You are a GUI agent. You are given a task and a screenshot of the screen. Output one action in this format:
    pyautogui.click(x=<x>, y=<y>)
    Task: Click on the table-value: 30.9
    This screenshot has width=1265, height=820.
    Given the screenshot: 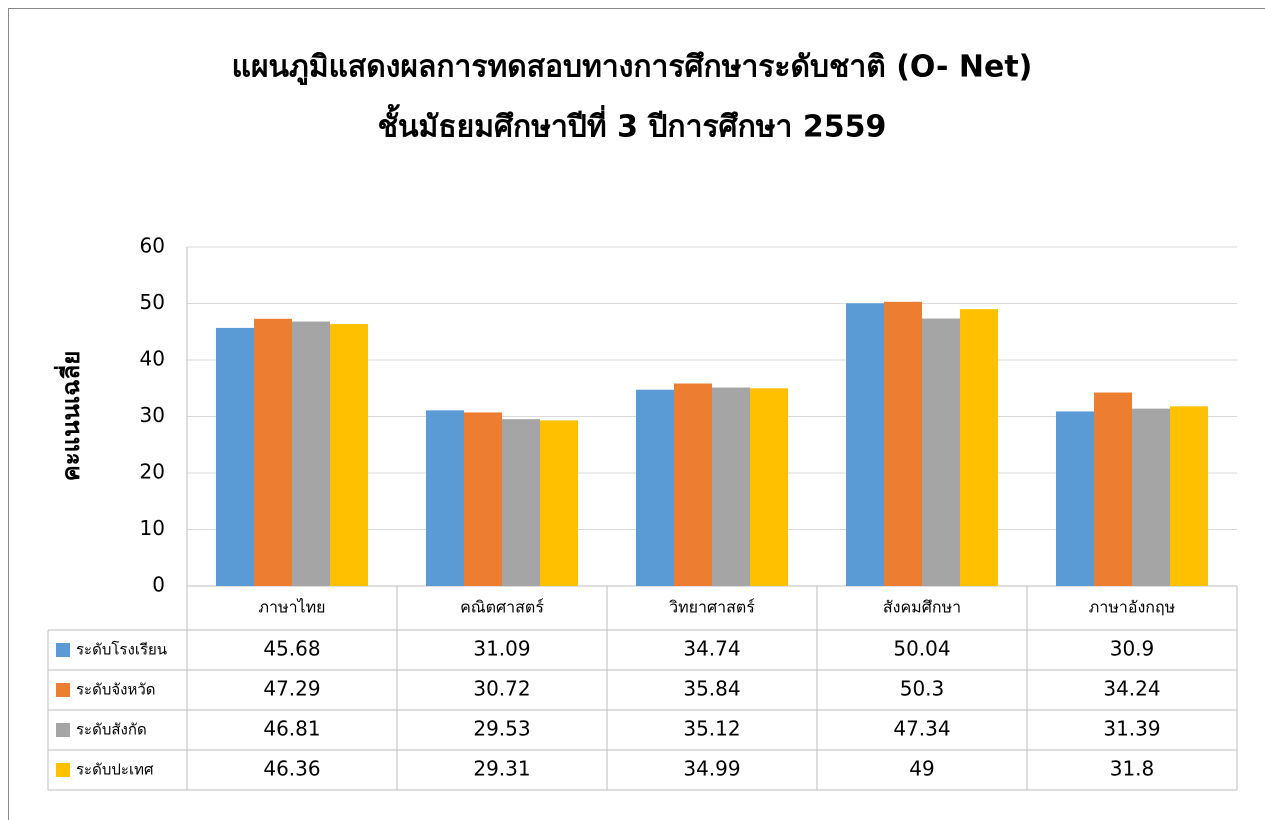 What is the action you would take?
    pyautogui.click(x=1132, y=649)
    